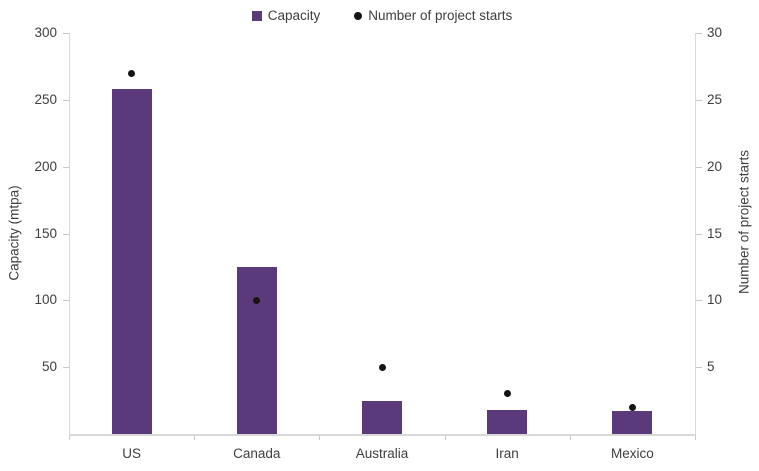  Describe the element at coordinates (294, 15) in the screenshot. I see `legend-capacity-label: Capacity` at that location.